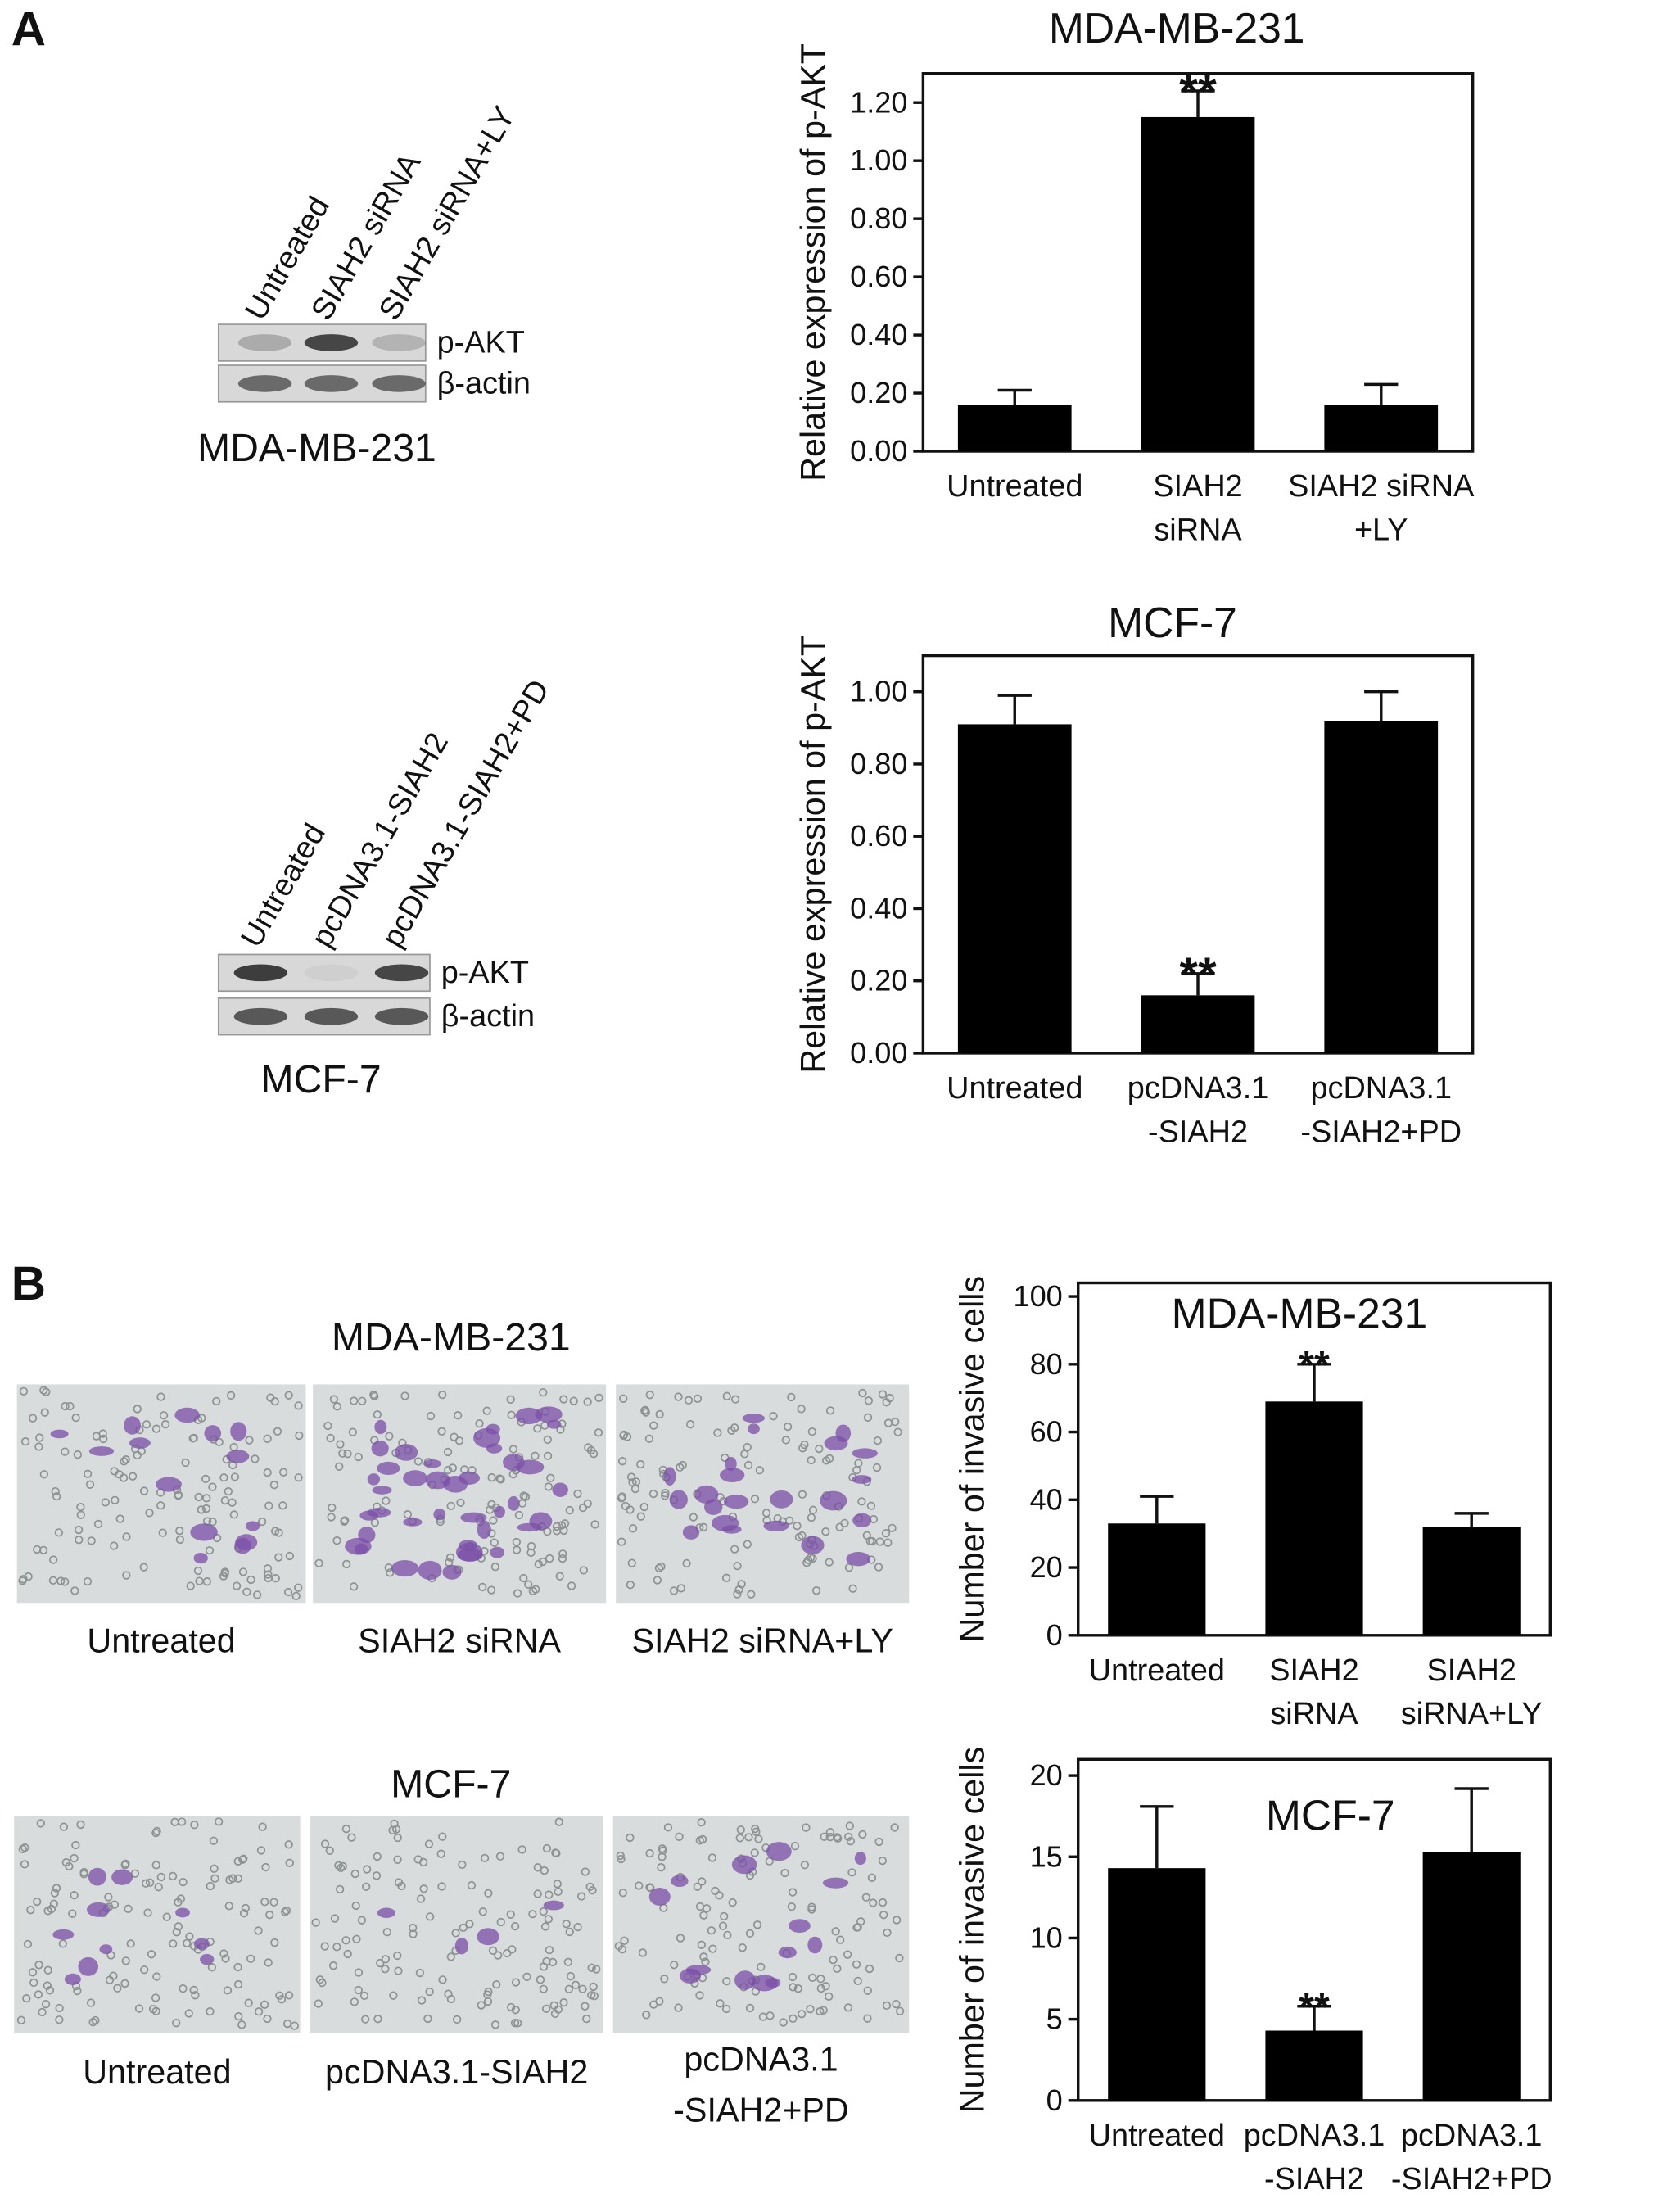 Image resolution: width=1663 pixels, height=2212 pixels. What do you see at coordinates (878, 160) in the screenshot?
I see `y-tick-label: 1.00` at bounding box center [878, 160].